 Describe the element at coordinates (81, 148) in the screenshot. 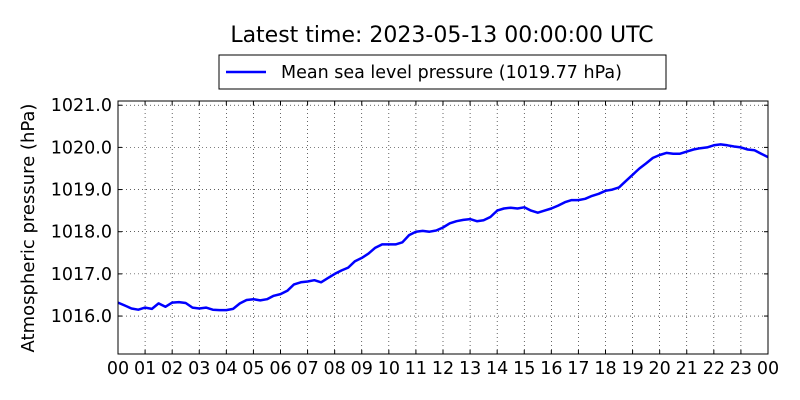

I see `y-tick-label: 1020.0` at that location.